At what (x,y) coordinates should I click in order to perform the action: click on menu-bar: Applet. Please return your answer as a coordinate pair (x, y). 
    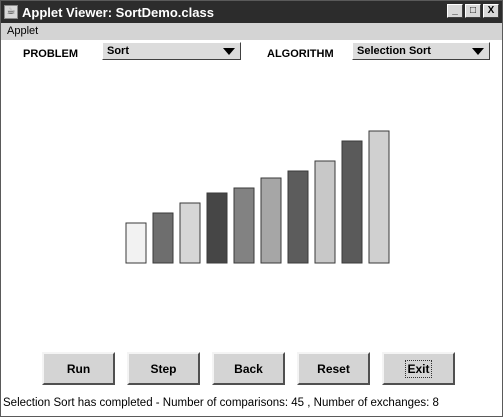
    Looking at the image, I should click on (251, 31).